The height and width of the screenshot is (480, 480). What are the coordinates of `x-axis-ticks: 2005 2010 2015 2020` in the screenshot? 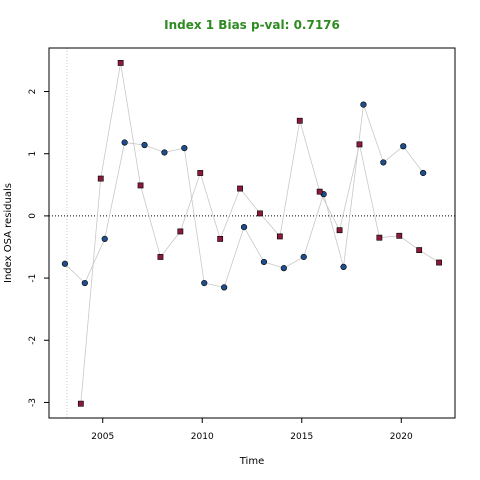 It's located at (252, 430).